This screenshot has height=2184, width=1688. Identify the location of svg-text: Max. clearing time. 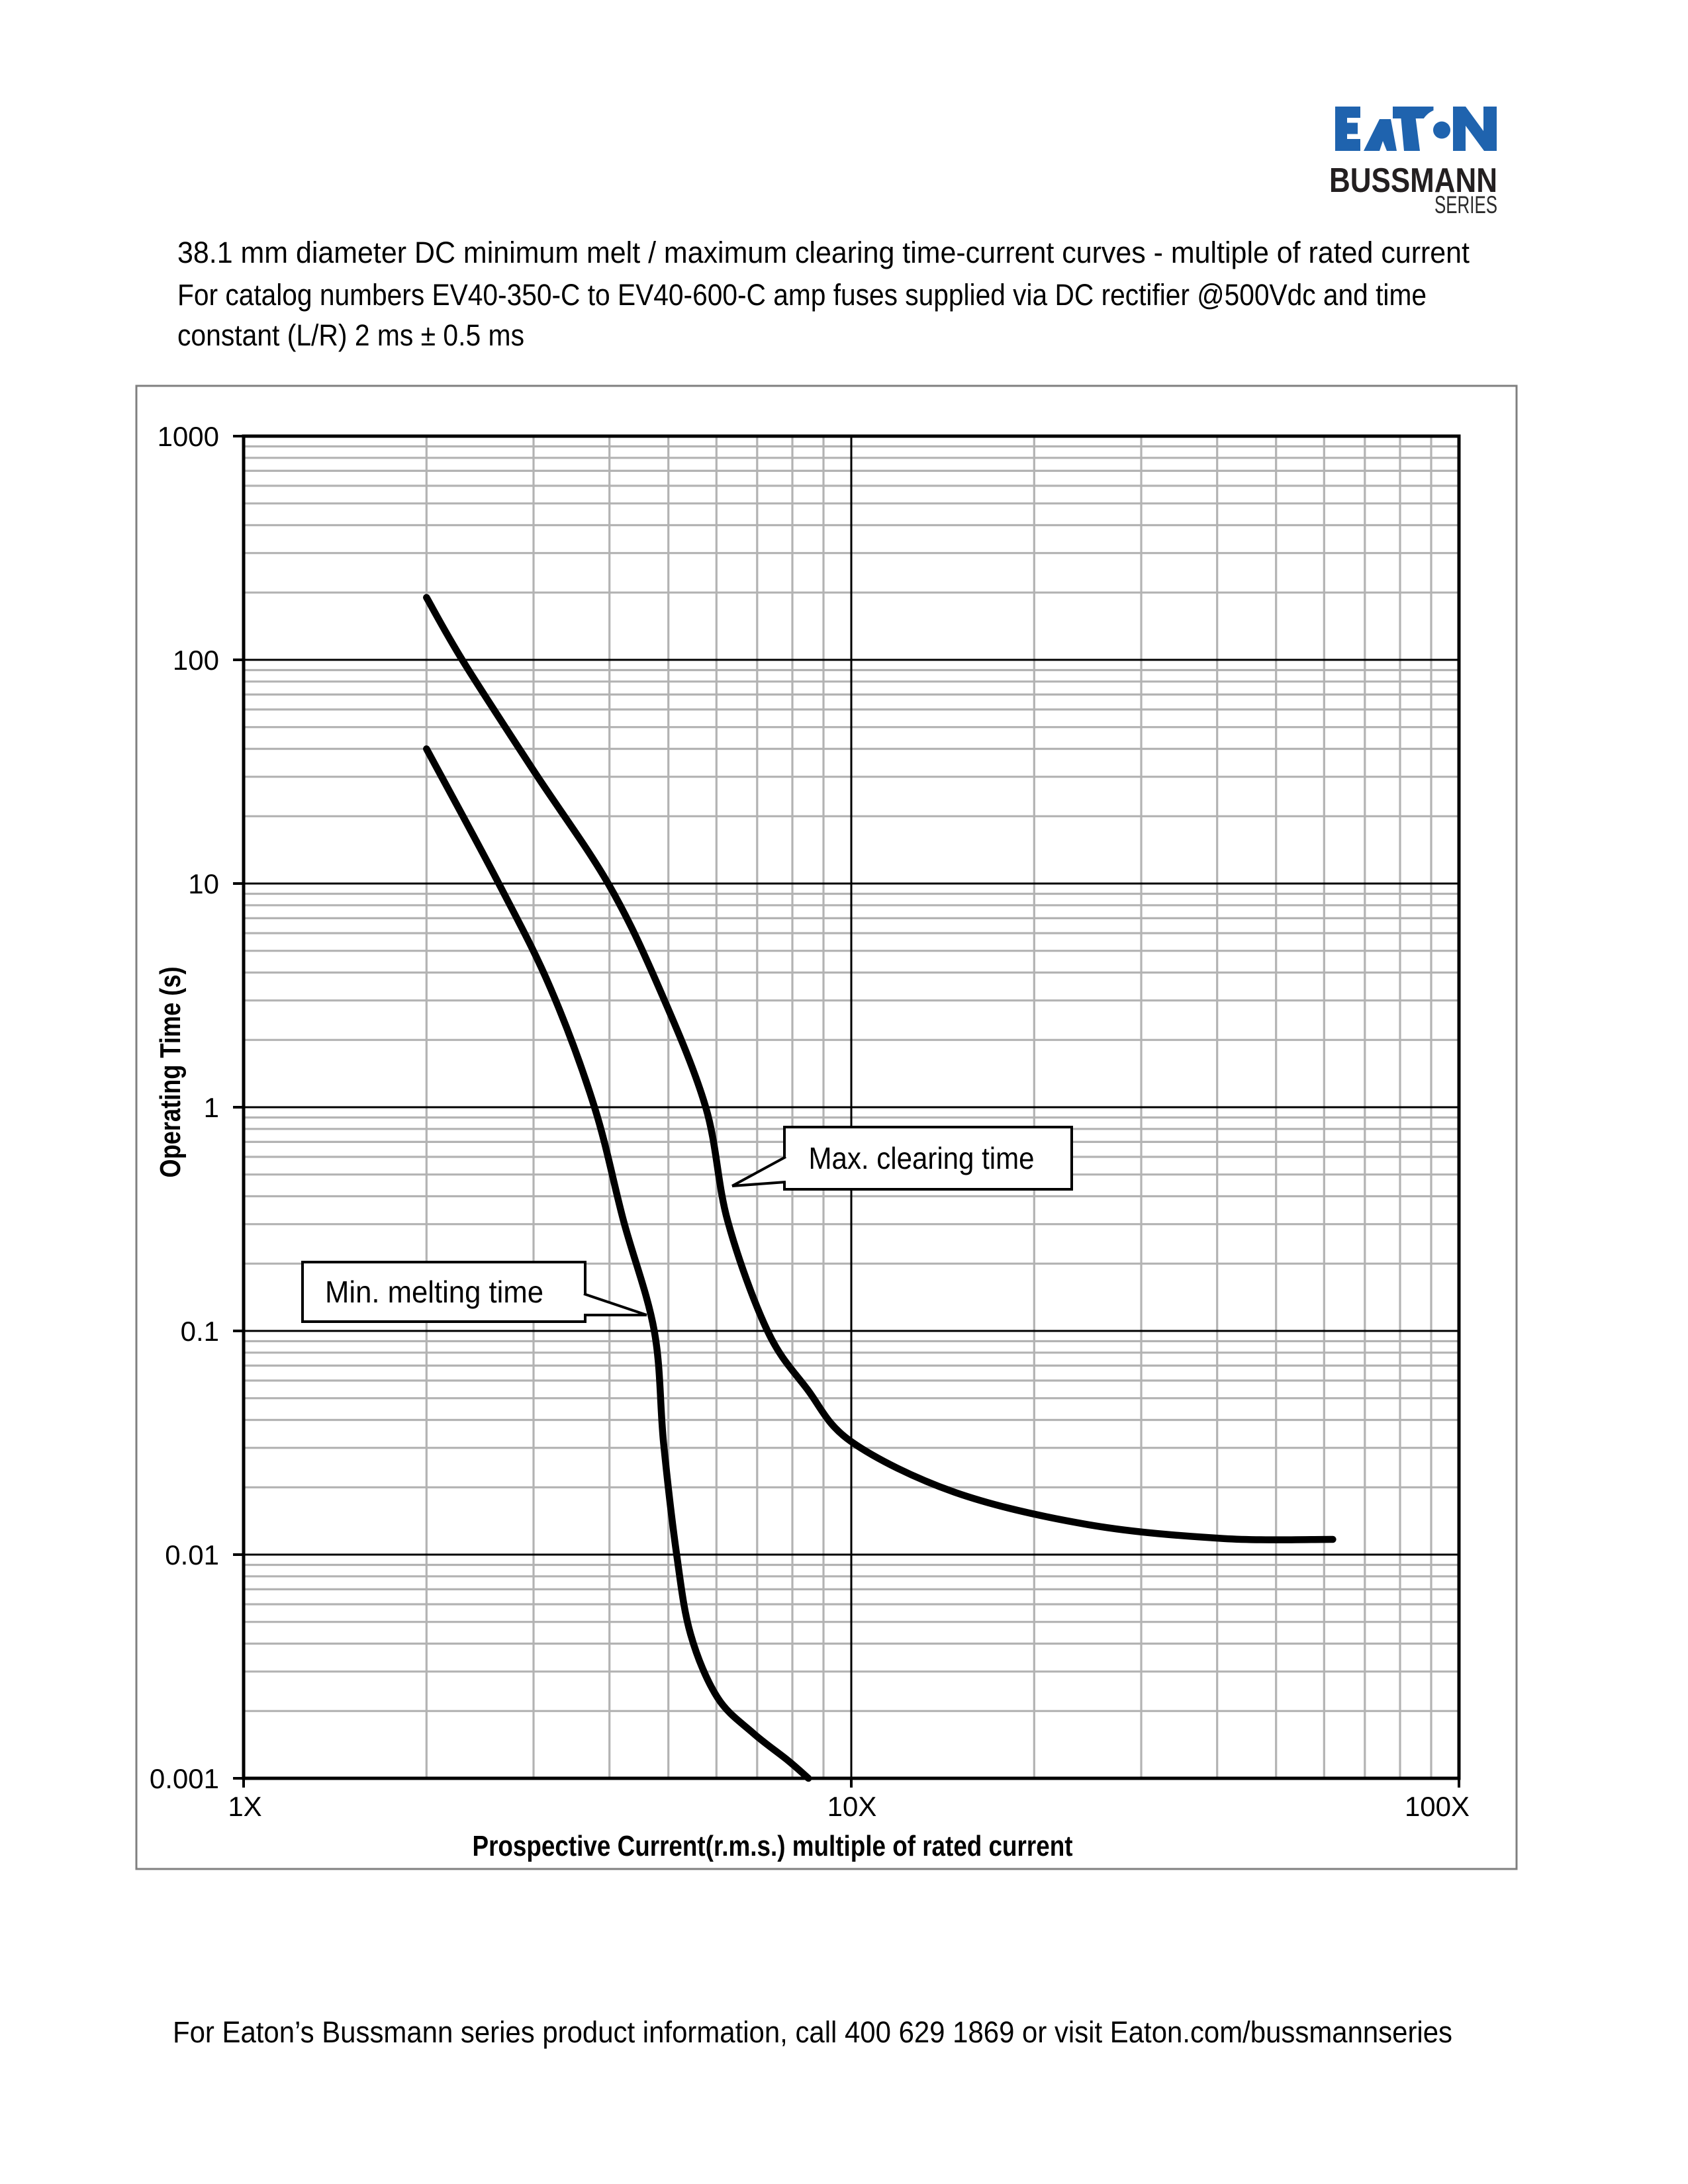
(922, 1158).